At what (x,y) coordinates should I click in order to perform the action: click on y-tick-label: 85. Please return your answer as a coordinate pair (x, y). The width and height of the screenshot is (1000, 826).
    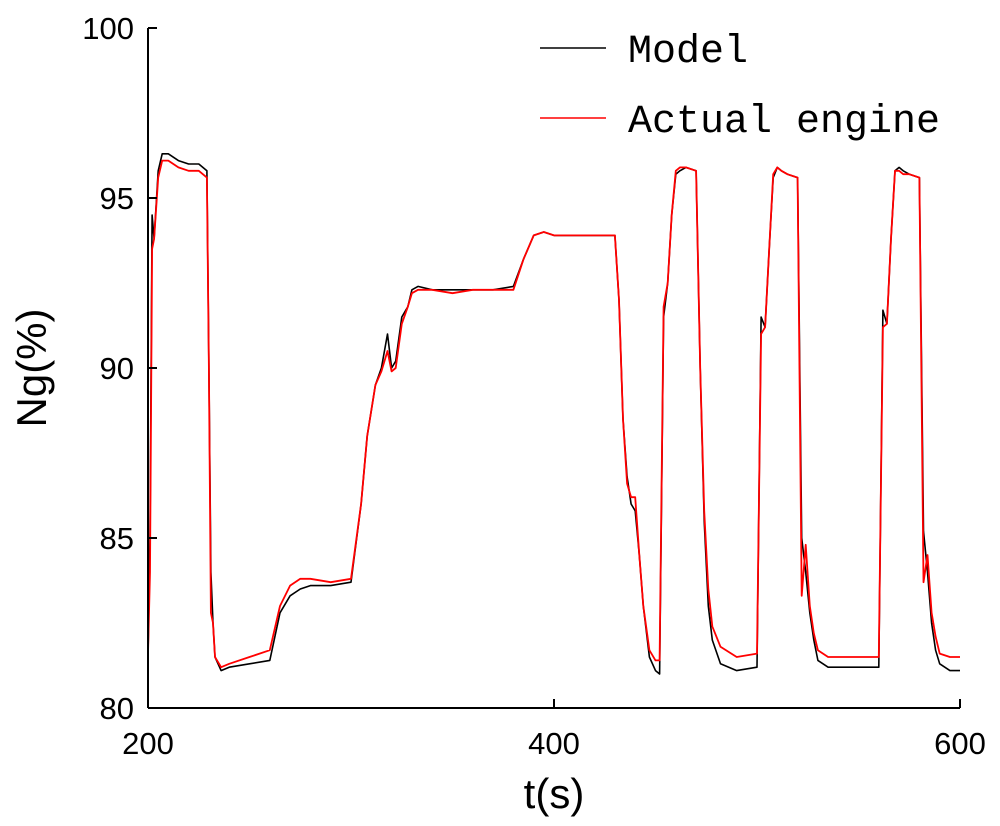
    Looking at the image, I should click on (117, 538).